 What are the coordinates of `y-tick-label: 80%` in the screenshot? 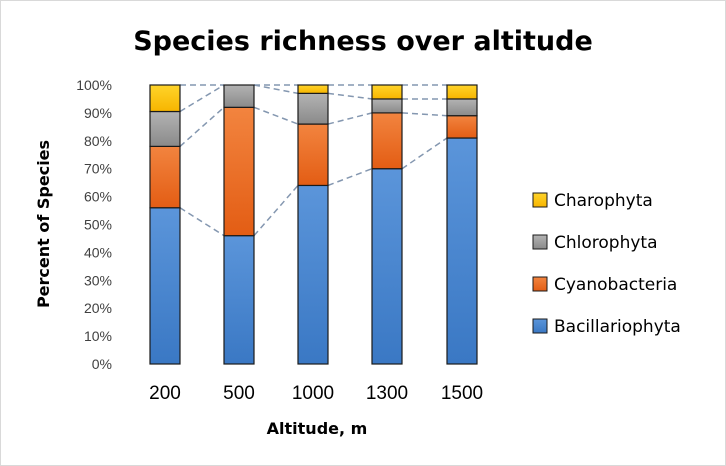 It's located at (98, 141).